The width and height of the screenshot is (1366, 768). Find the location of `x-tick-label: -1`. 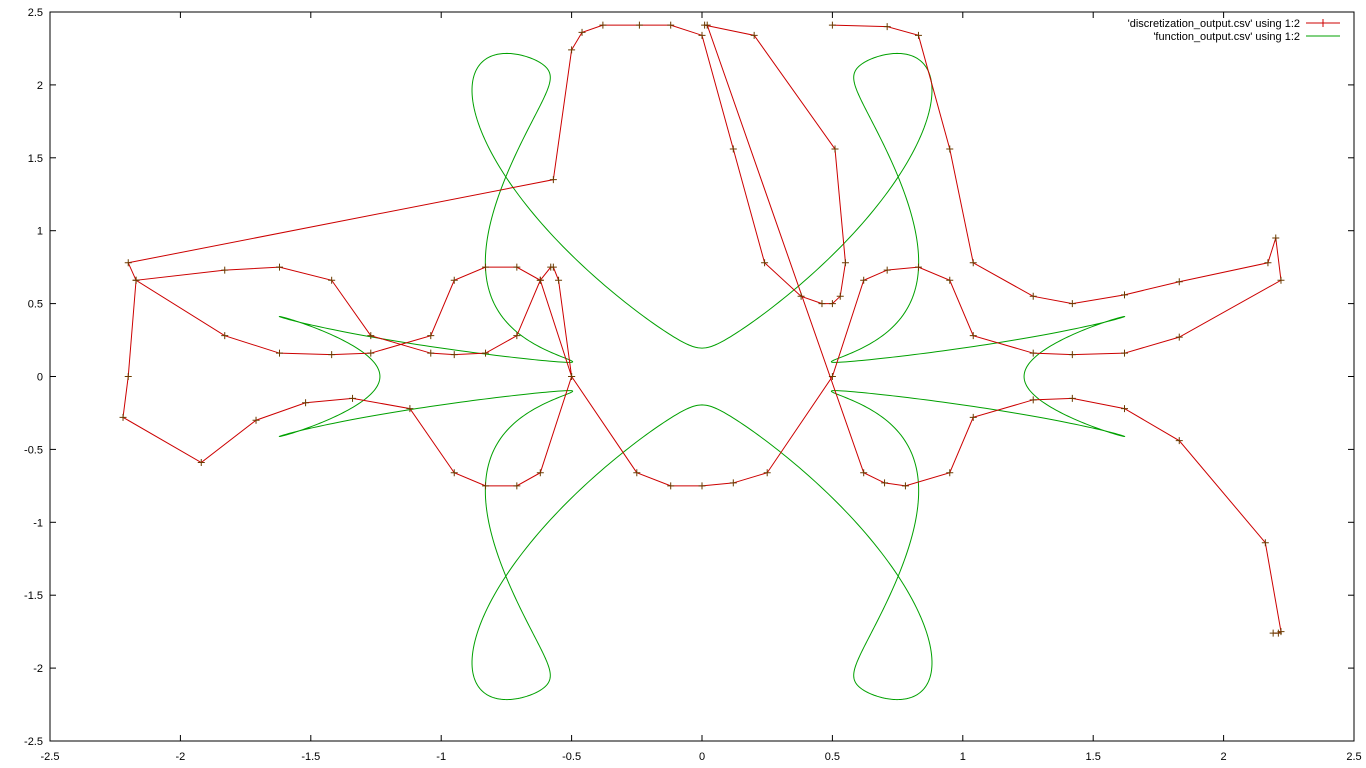

x-tick-label: -1 is located at coordinates (441, 757).